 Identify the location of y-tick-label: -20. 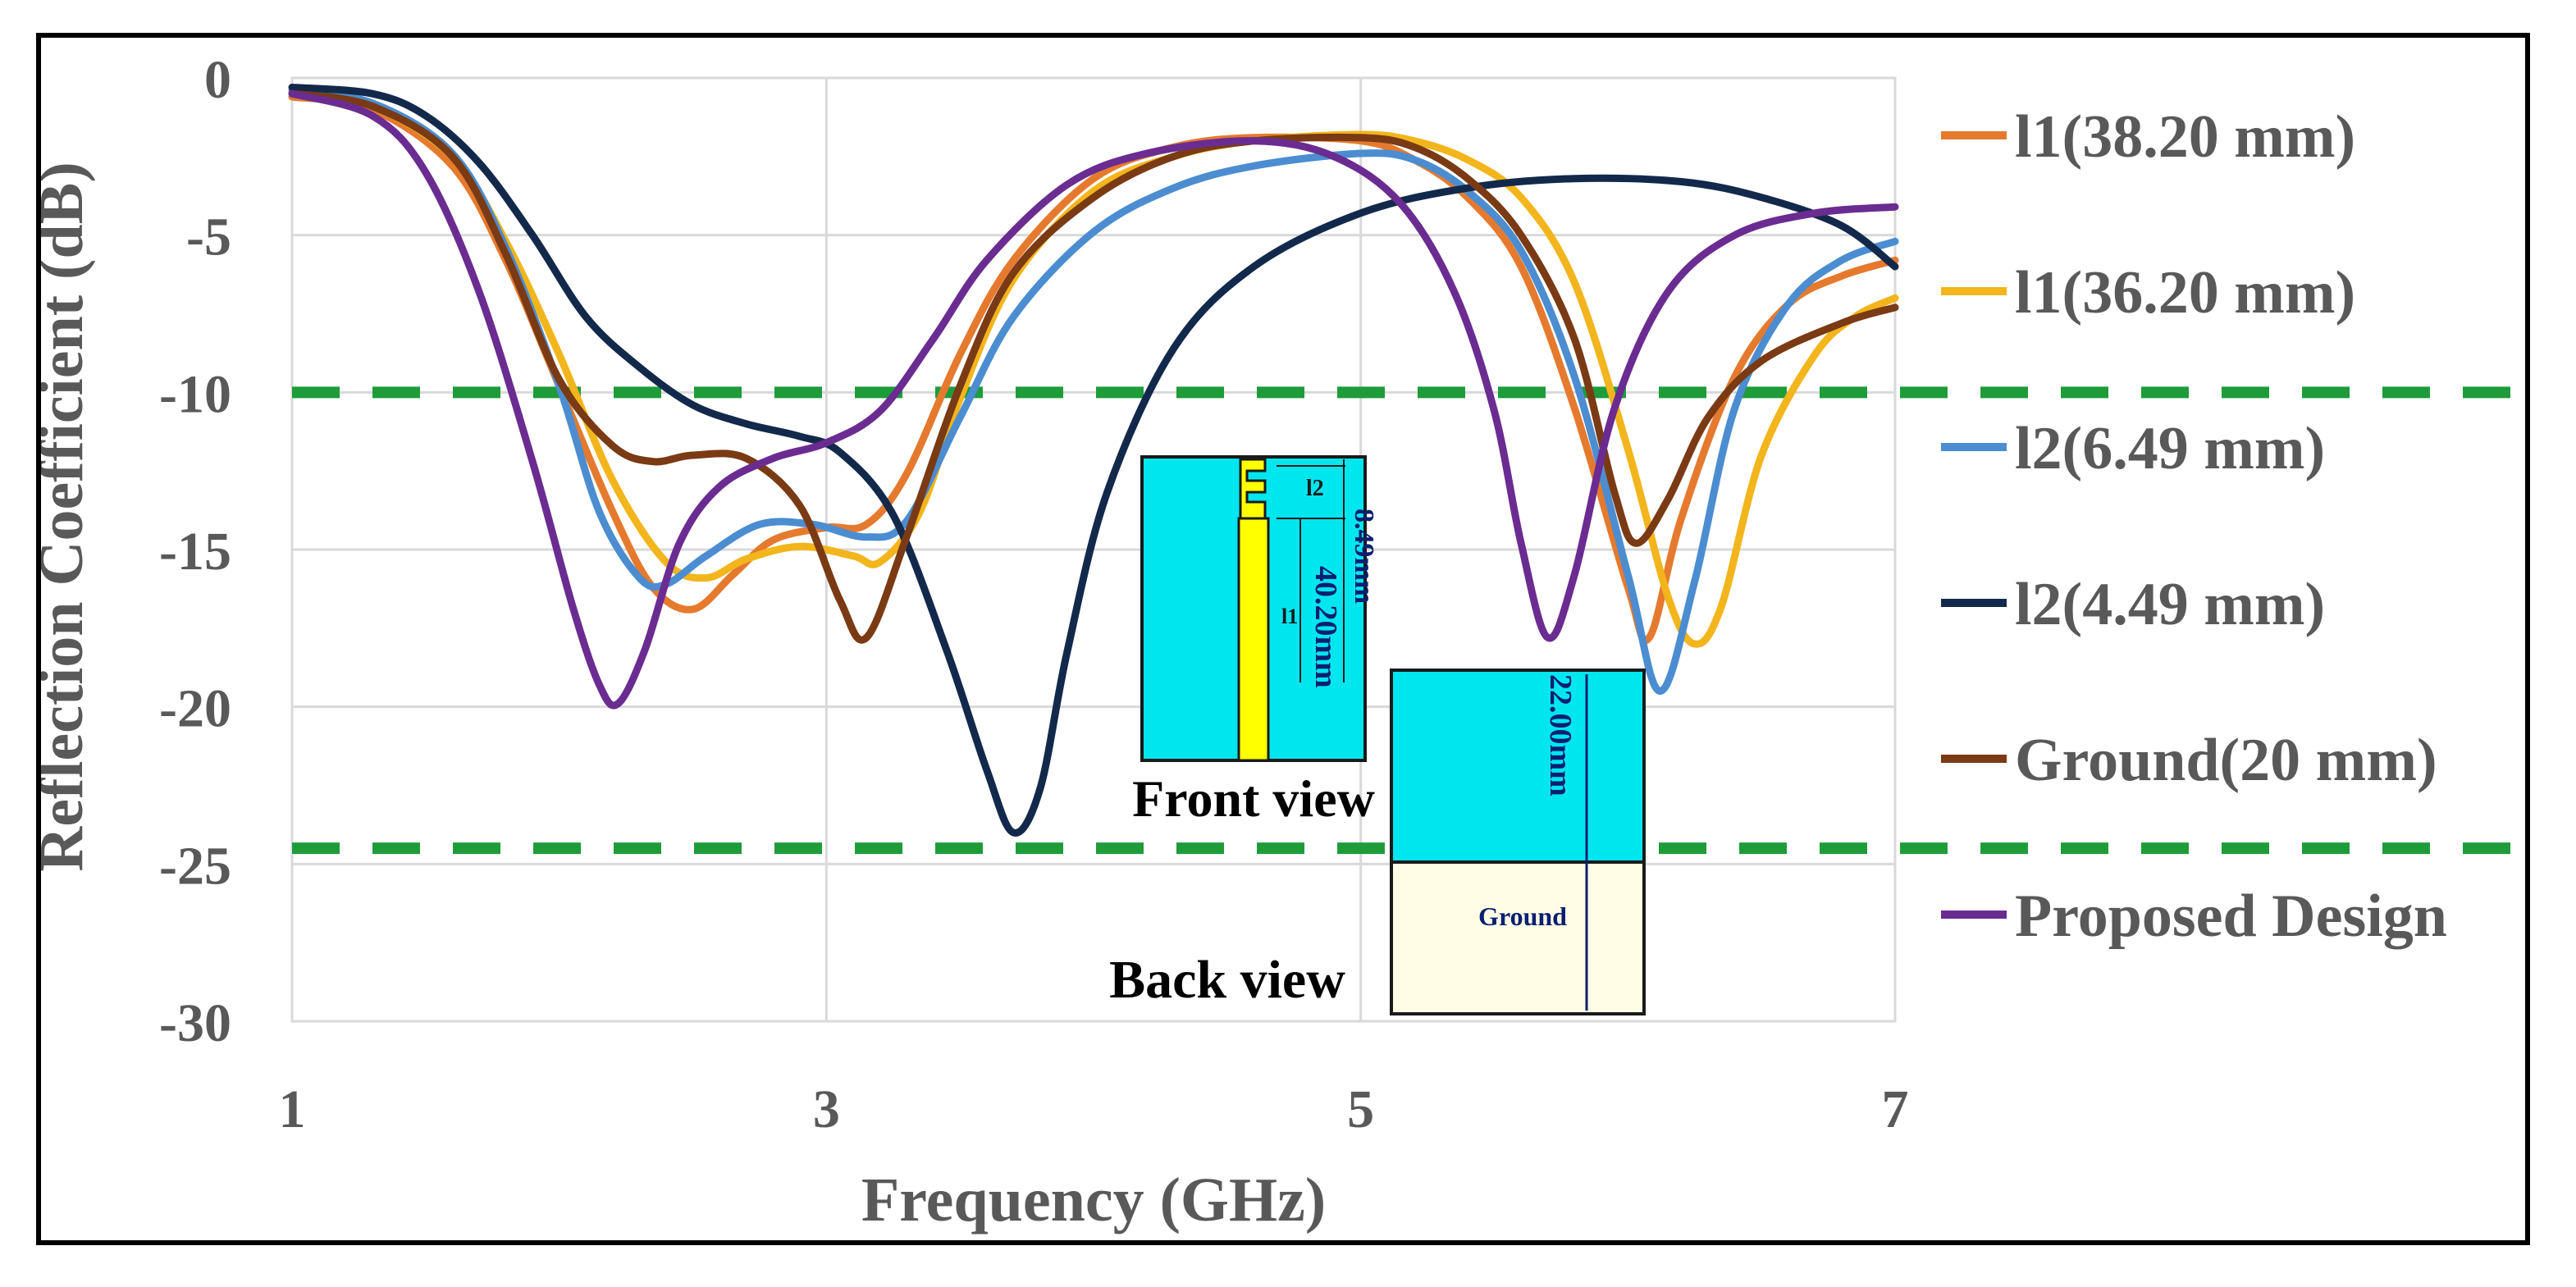
(195, 709).